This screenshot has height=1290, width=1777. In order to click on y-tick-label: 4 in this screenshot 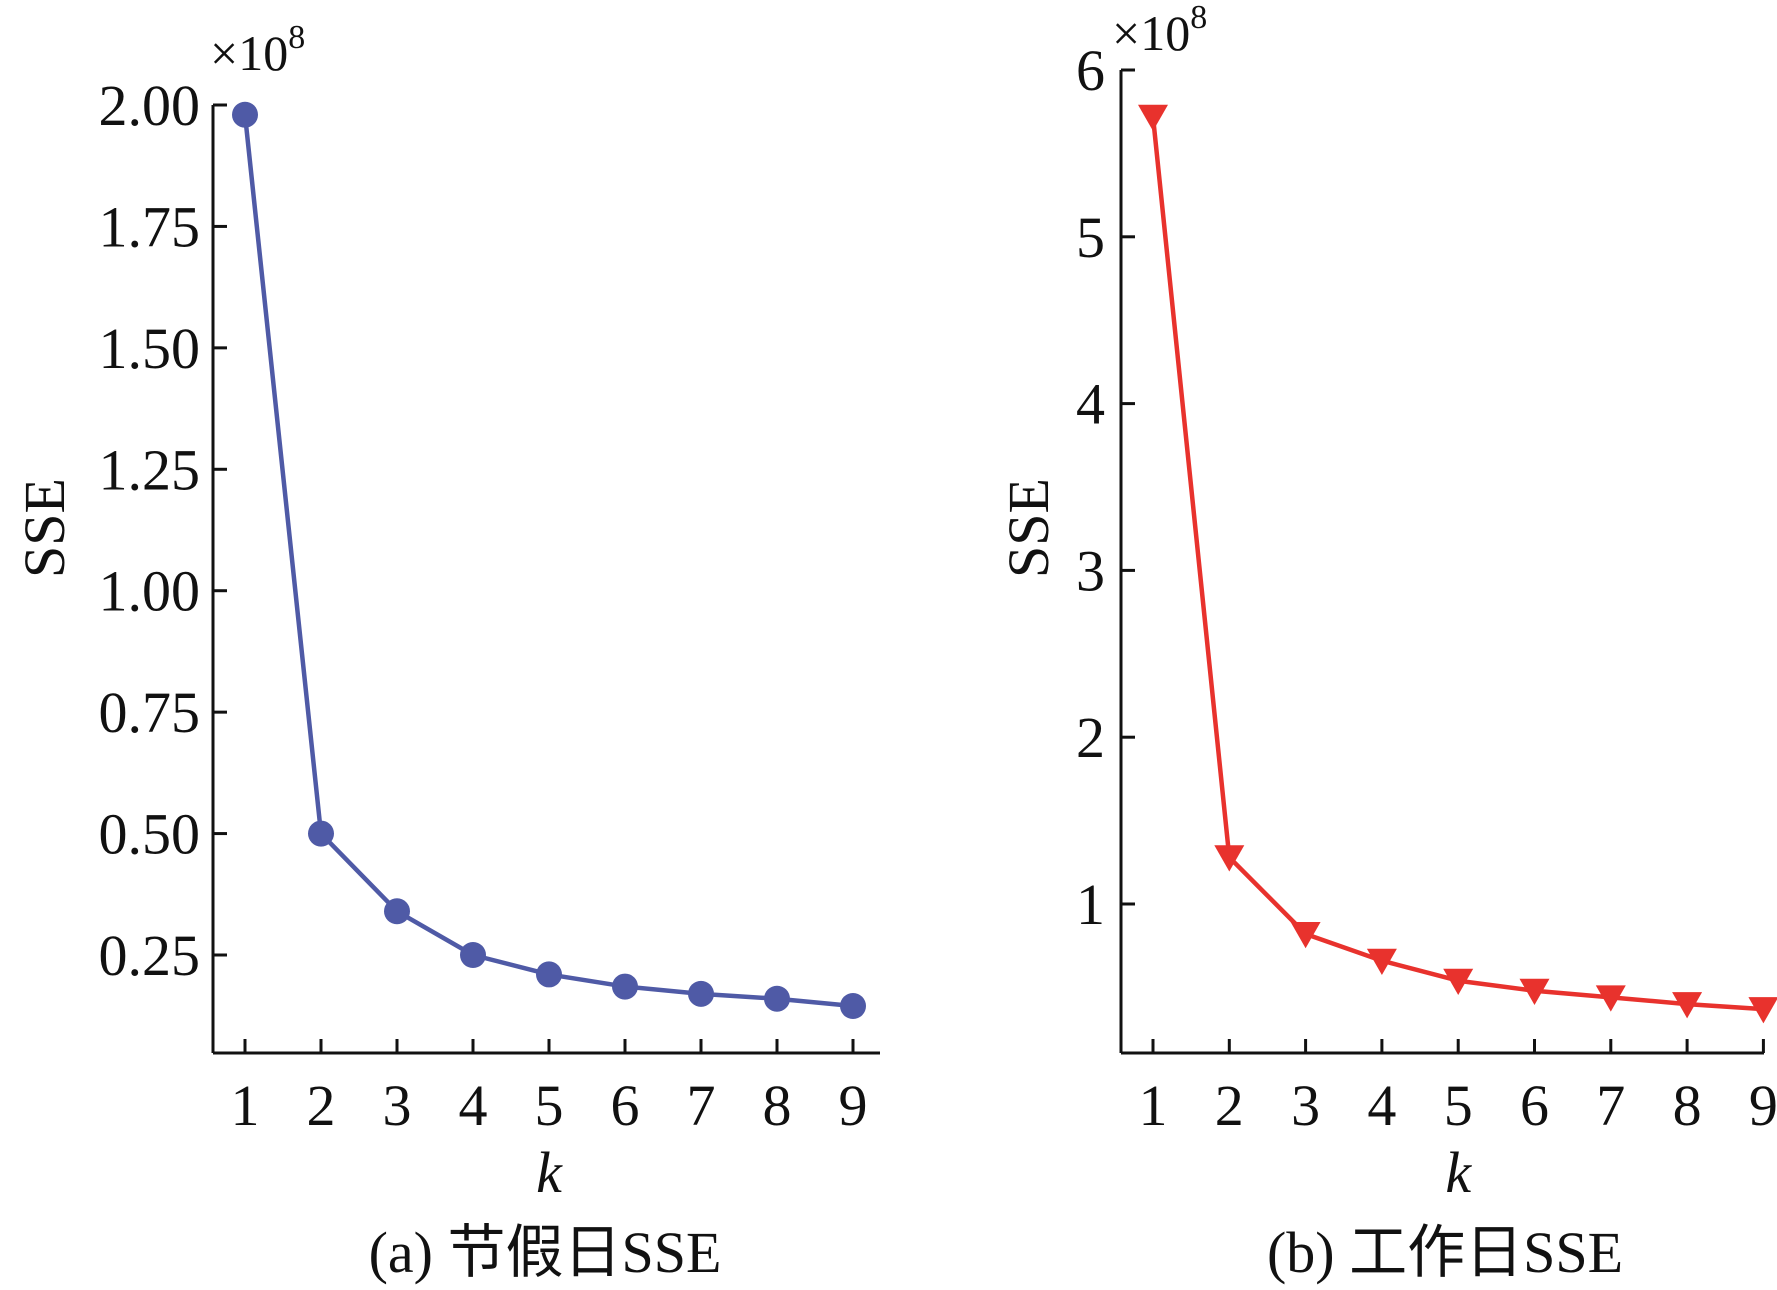, I will do `click(1090, 404)`.